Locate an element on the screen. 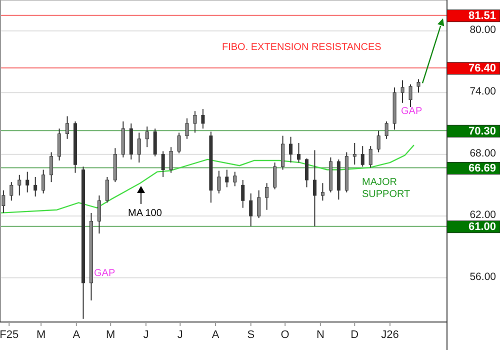 This screenshot has width=500, height=350. annotation: MA 100 is located at coordinates (145, 213).